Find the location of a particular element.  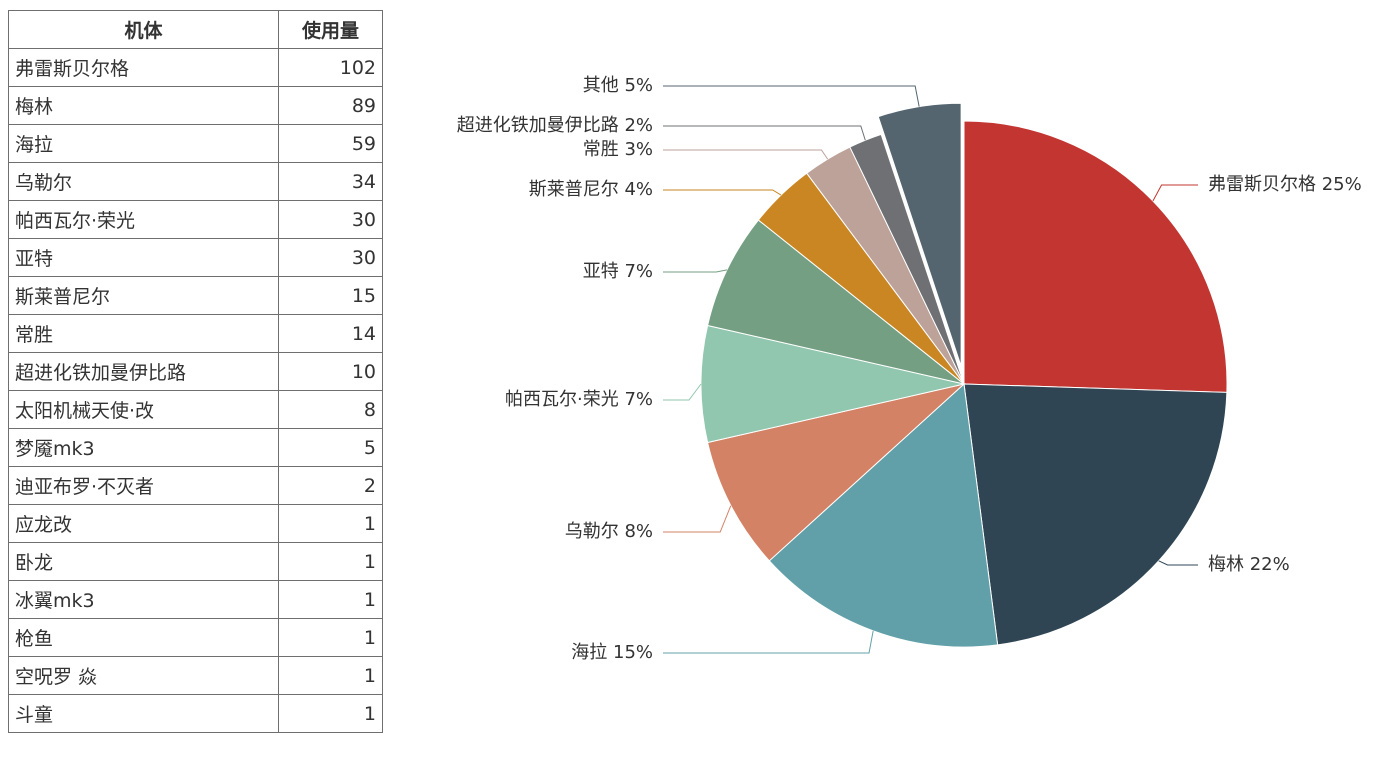

mecha-name-cell: 卧龙 is located at coordinates (143, 561).